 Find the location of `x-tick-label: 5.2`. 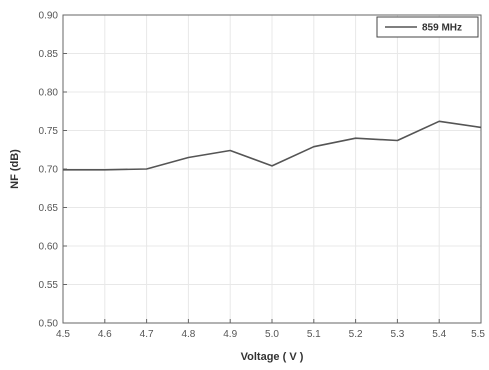

x-tick-label: 5.2 is located at coordinates (356, 334).